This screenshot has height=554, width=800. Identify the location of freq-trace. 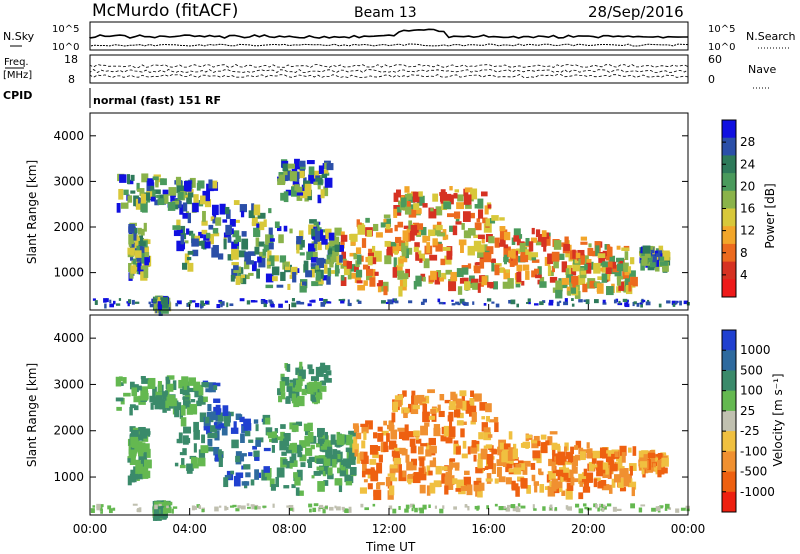
(389, 76).